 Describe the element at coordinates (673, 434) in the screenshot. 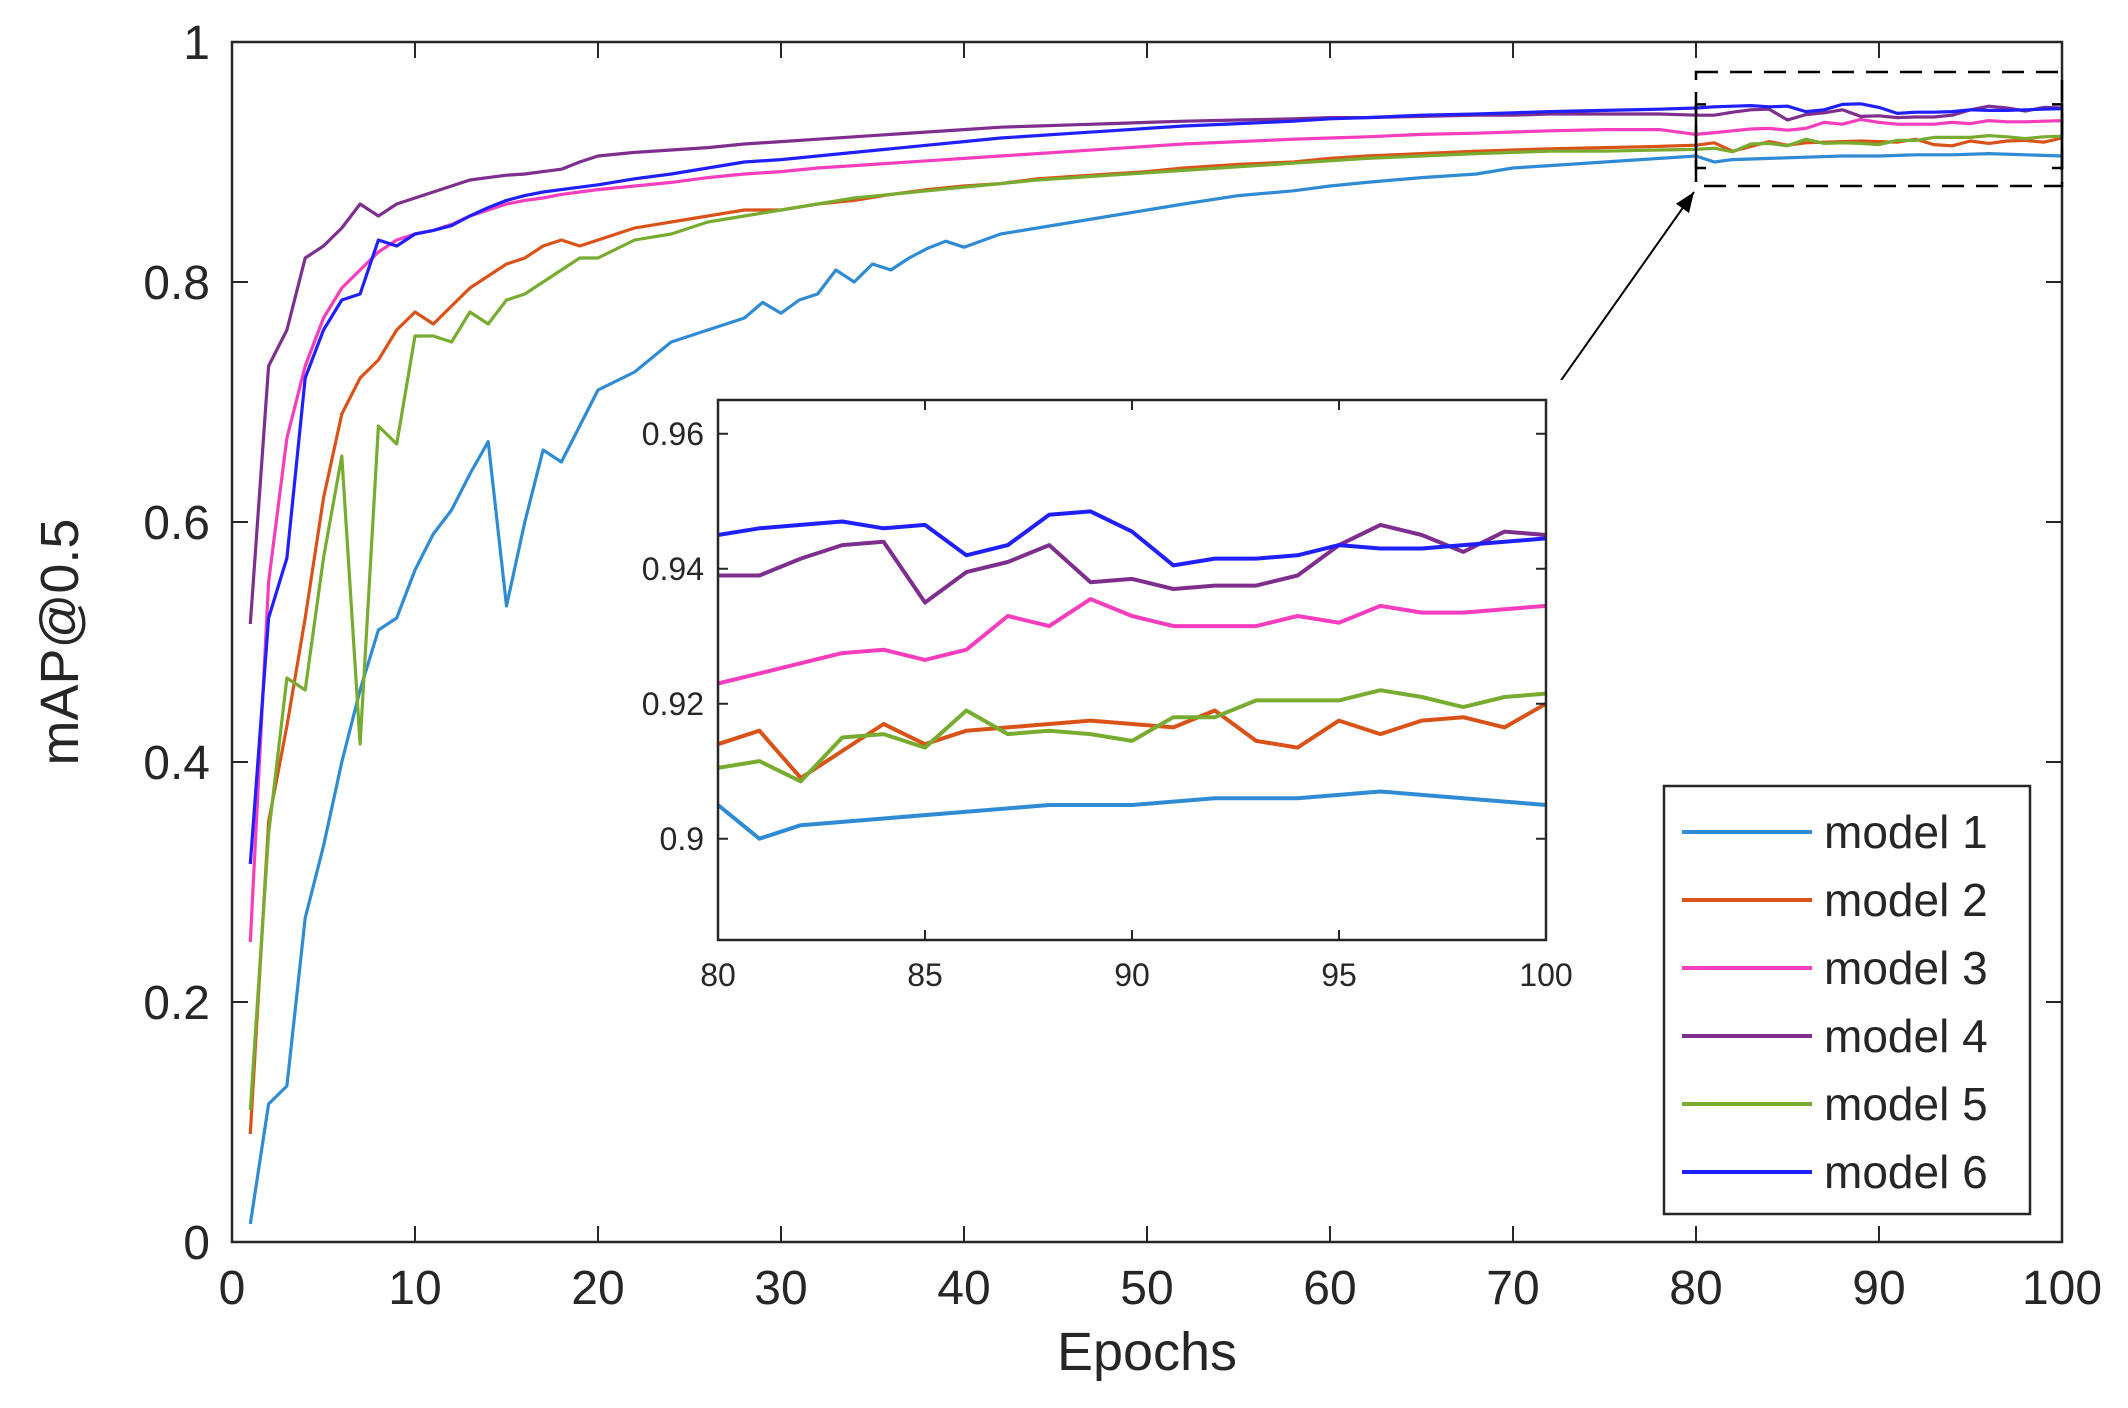

I see `inset-y-tick-label: 0.96` at that location.